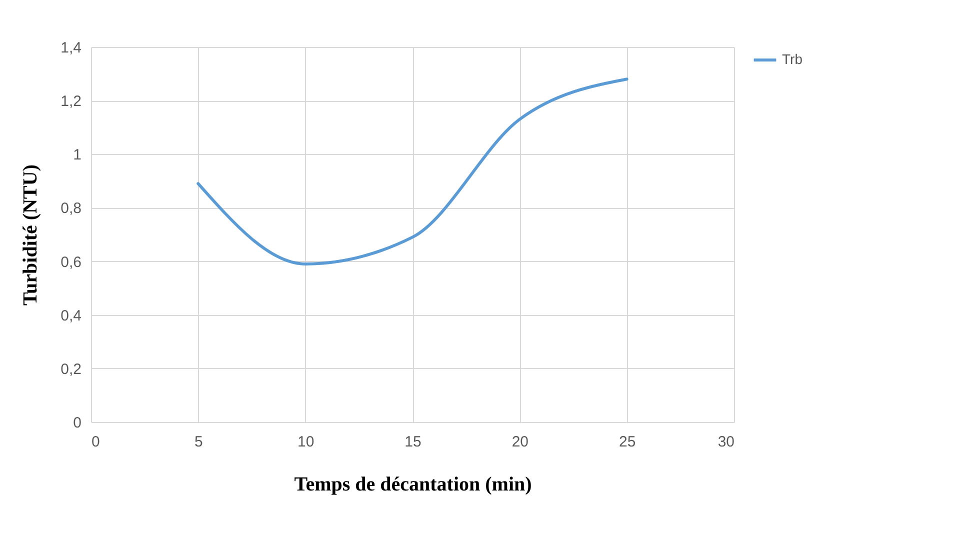 The image size is (958, 551). I want to click on x-tick-label: 5, so click(198, 442).